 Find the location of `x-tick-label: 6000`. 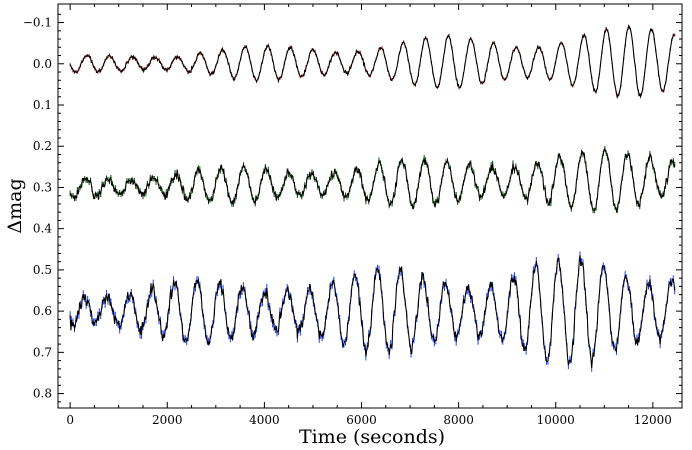

x-tick-label: 6000 is located at coordinates (361, 420).